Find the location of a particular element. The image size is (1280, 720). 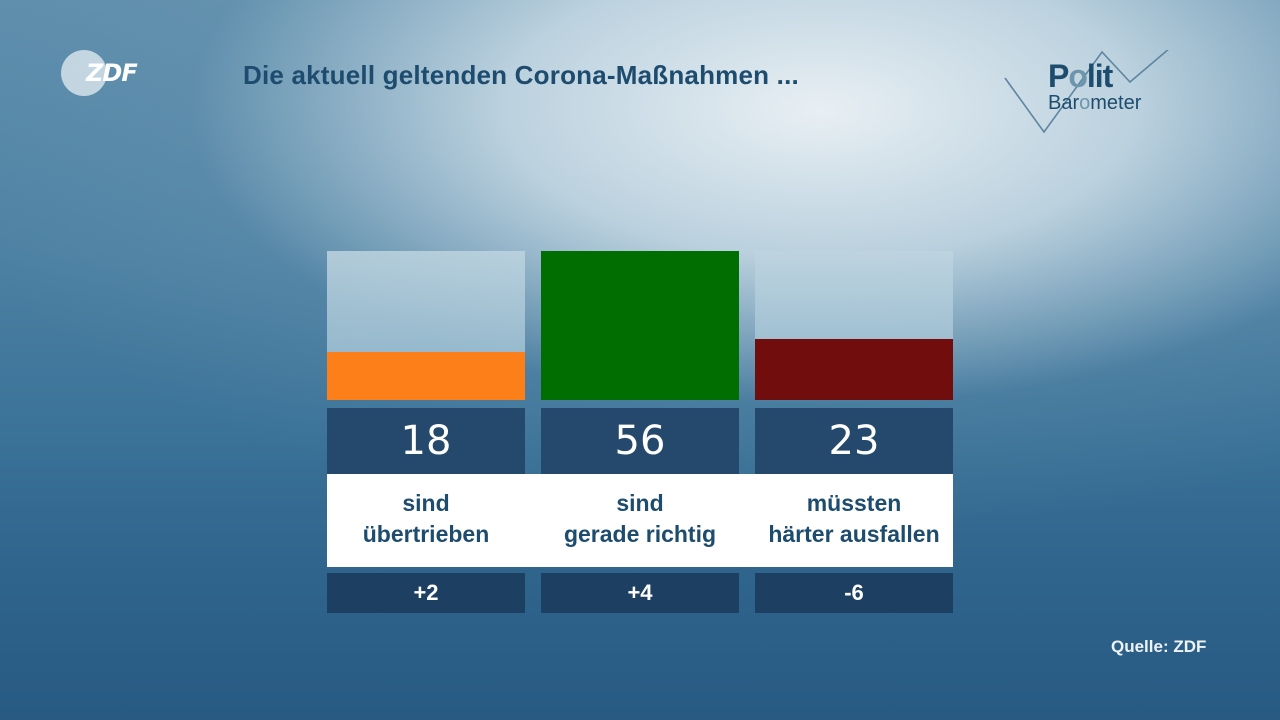

source-note: Quelle: ZDF is located at coordinates (1159, 646).